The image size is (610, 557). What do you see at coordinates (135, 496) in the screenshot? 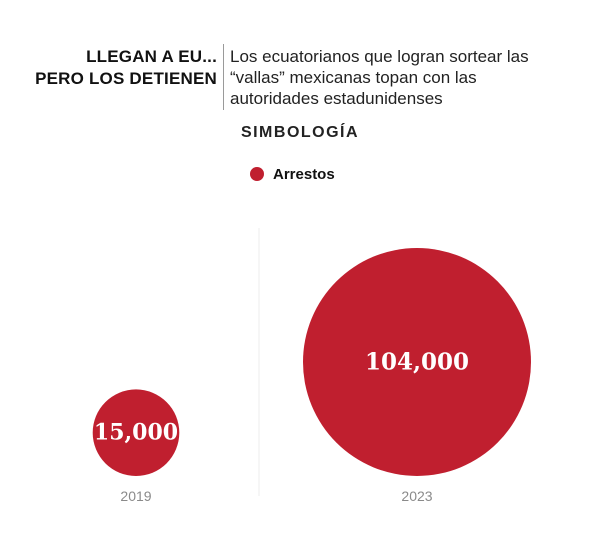
I see `category-label-2019: 2019` at bounding box center [135, 496].